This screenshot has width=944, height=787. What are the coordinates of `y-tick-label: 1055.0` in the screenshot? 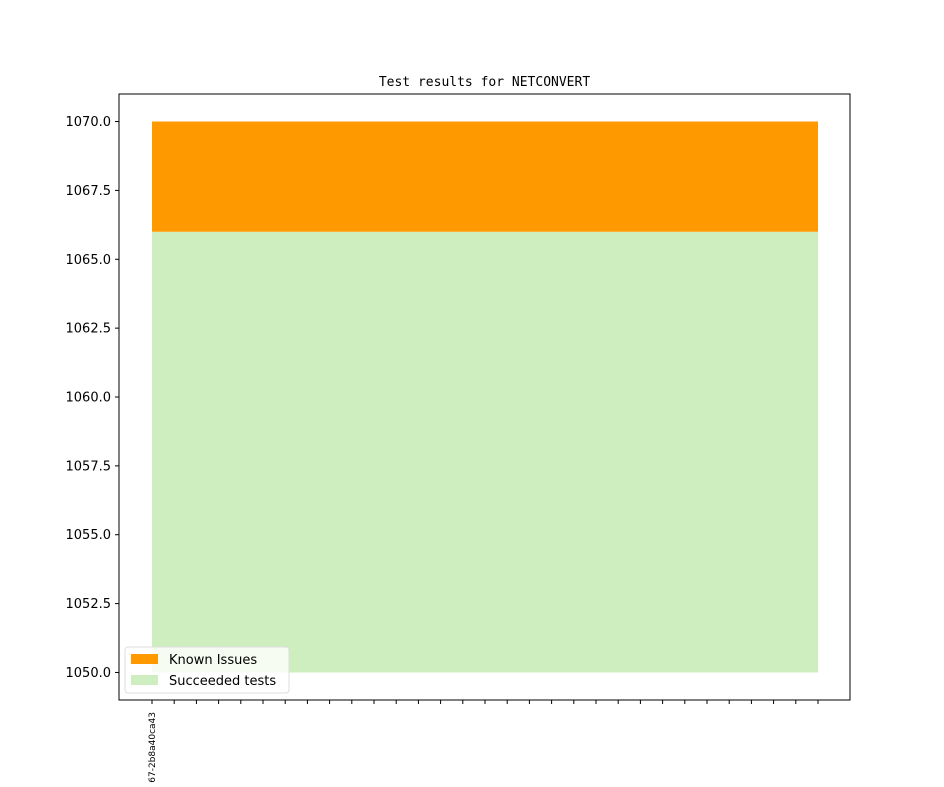 It's located at (89, 535).